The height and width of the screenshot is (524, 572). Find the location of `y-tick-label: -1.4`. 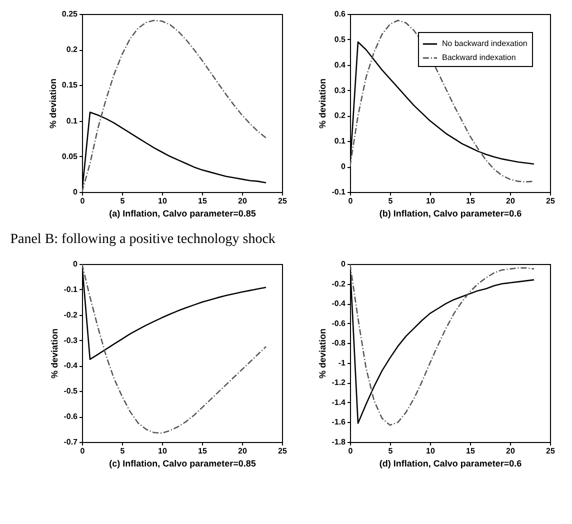

y-tick-label: -1.4 is located at coordinates (339, 402).